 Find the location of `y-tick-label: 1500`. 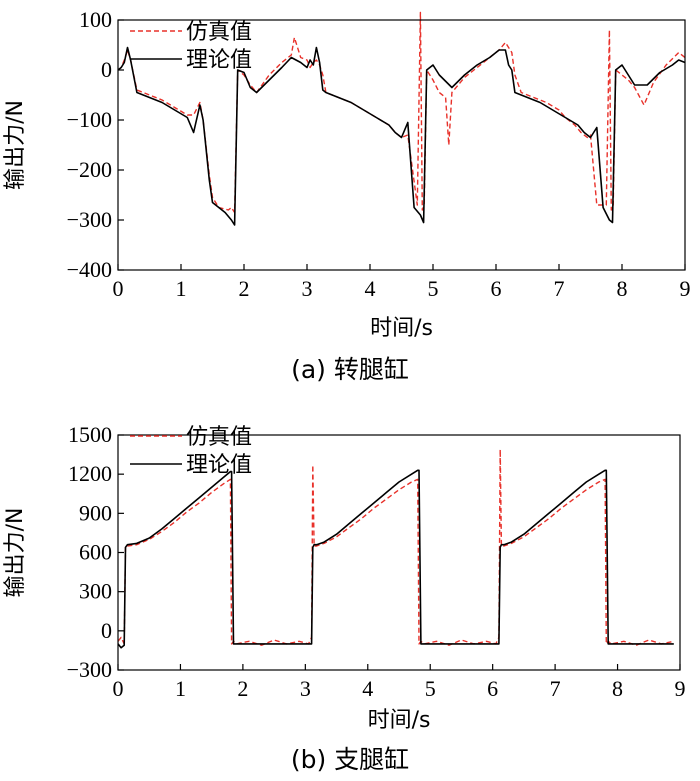

y-tick-label: 1500 is located at coordinates (90, 434).